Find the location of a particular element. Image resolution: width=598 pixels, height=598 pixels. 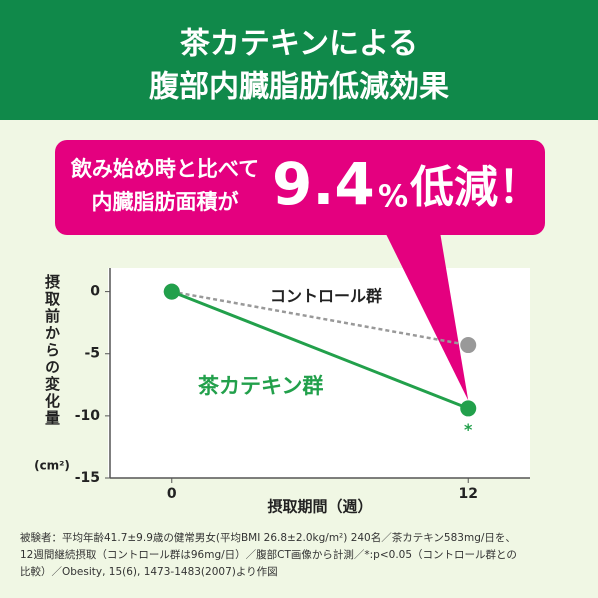

y-tick-label: 0 is located at coordinates (95, 292).